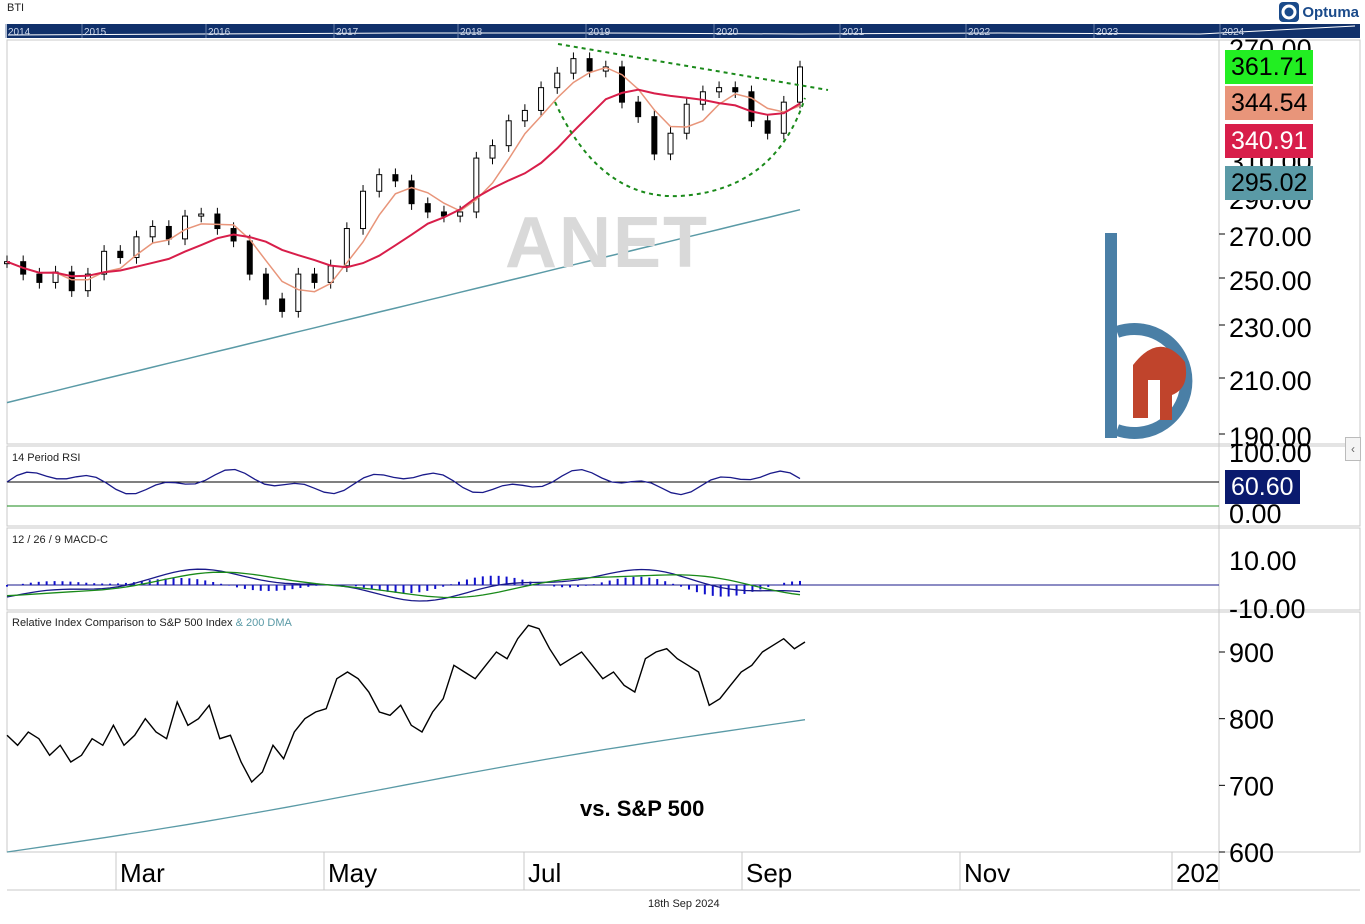 This screenshot has width=1365, height=924. What do you see at coordinates (403, 183) in the screenshot?
I see `mid-ma-line` at bounding box center [403, 183].